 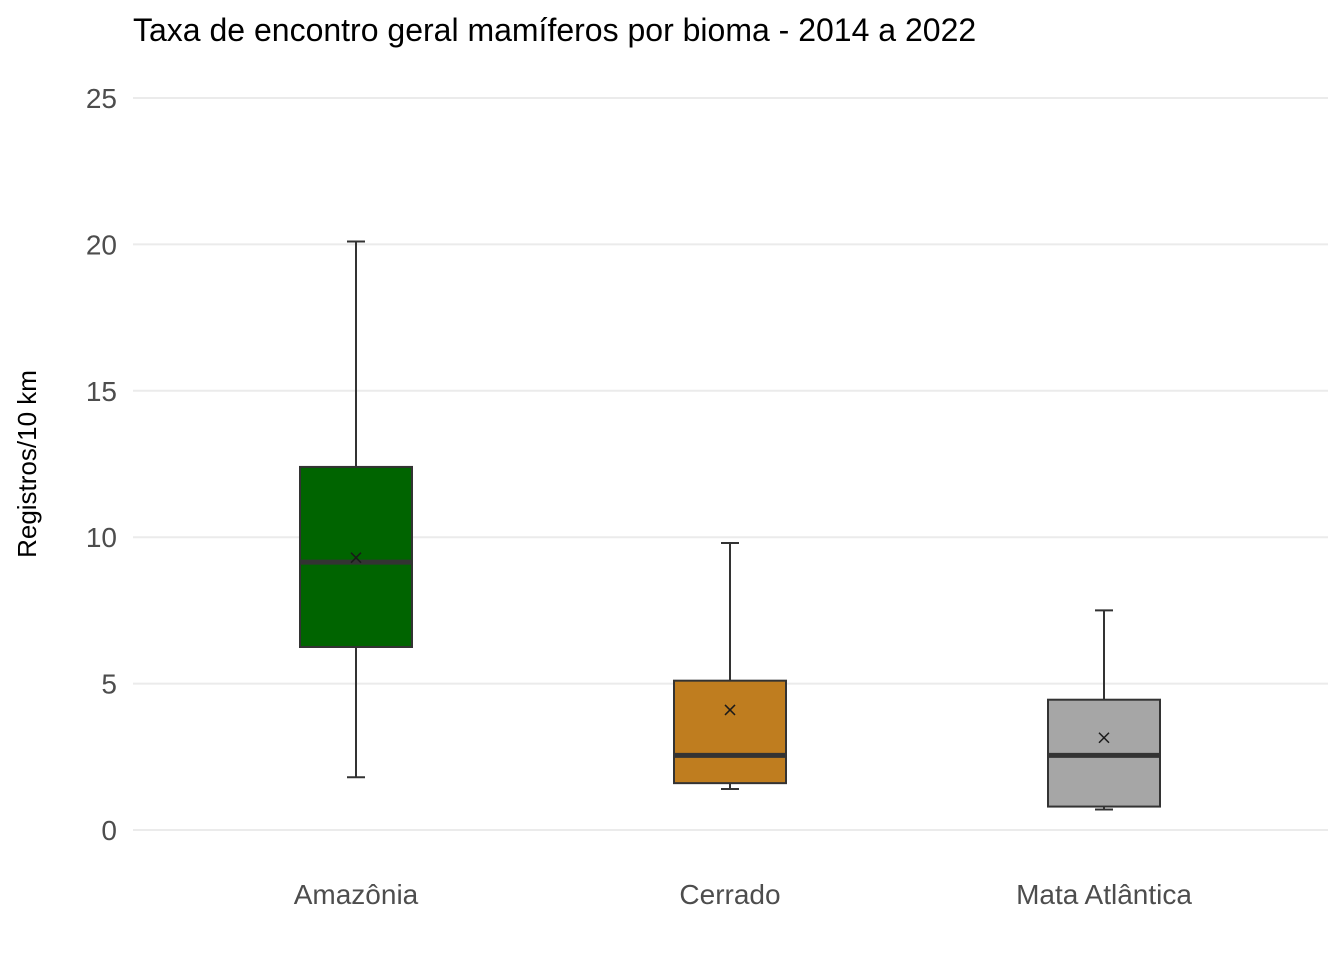 What do you see at coordinates (101, 98) in the screenshot?
I see `y-tick-label: 25` at bounding box center [101, 98].